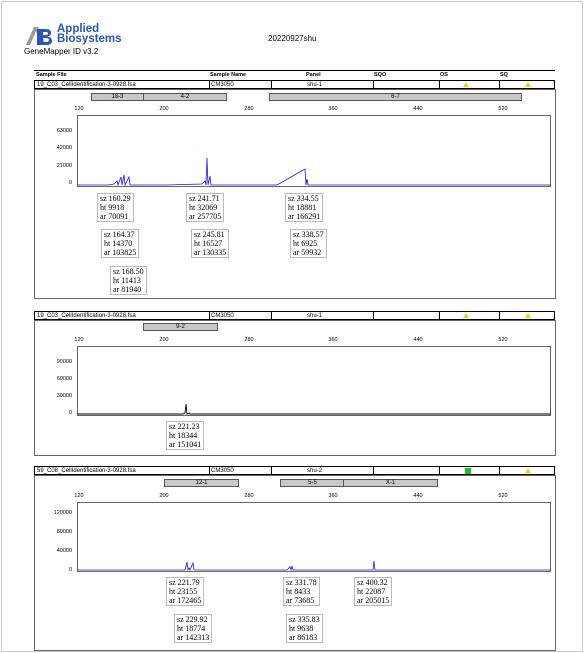 This screenshot has height=653, width=585. I want to click on app-version: GeneMapper ID v3.2, so click(61, 51).